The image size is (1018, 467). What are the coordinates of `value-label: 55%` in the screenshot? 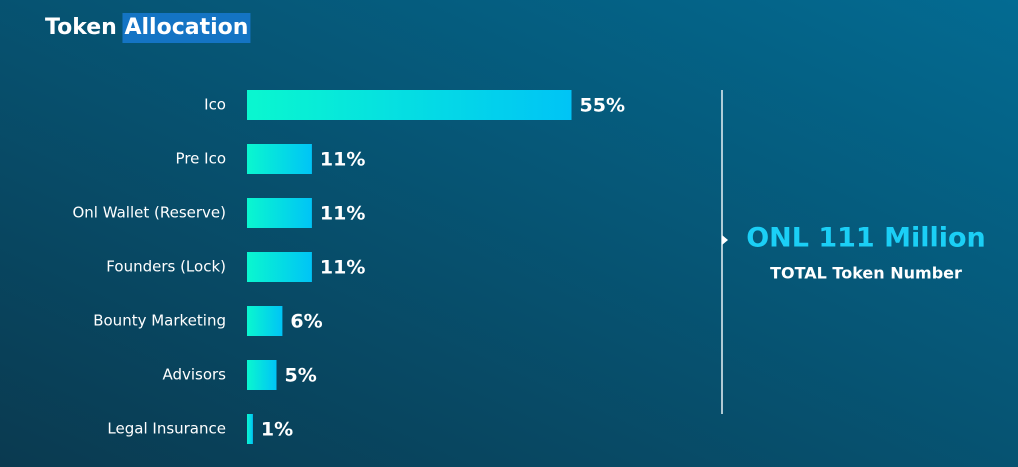 It's located at (602, 106).